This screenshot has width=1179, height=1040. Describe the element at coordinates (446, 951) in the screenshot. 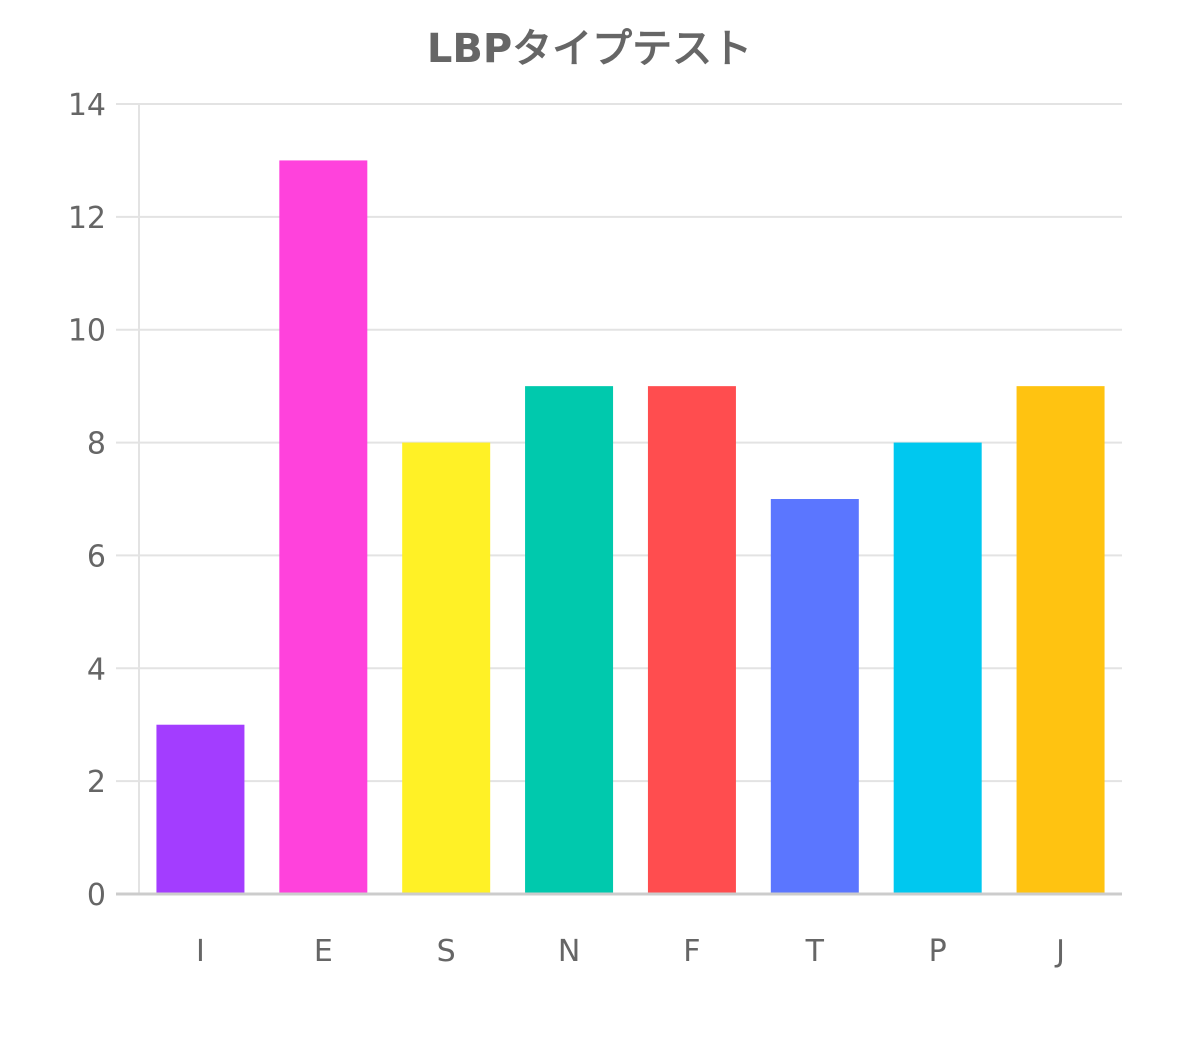

I see `x-tick-label: S` at that location.